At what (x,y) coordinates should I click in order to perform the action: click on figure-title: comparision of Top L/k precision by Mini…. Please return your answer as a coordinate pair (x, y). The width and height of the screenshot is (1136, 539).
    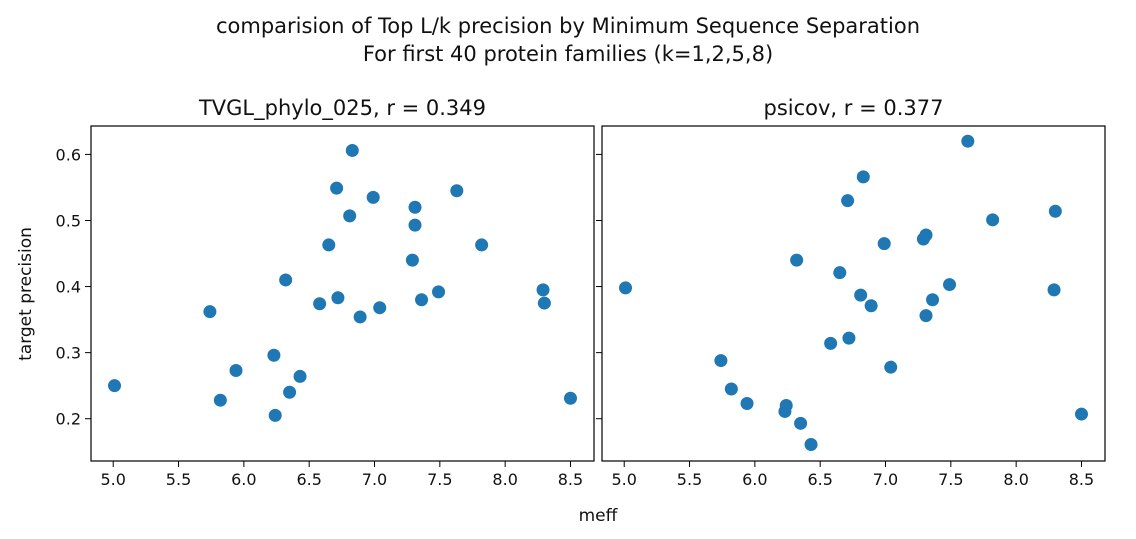
    Looking at the image, I should click on (568, 26).